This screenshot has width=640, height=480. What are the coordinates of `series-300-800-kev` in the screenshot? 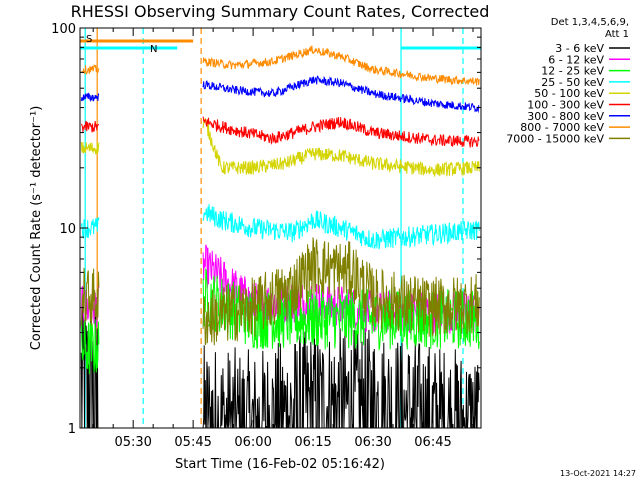 It's located at (280, 94).